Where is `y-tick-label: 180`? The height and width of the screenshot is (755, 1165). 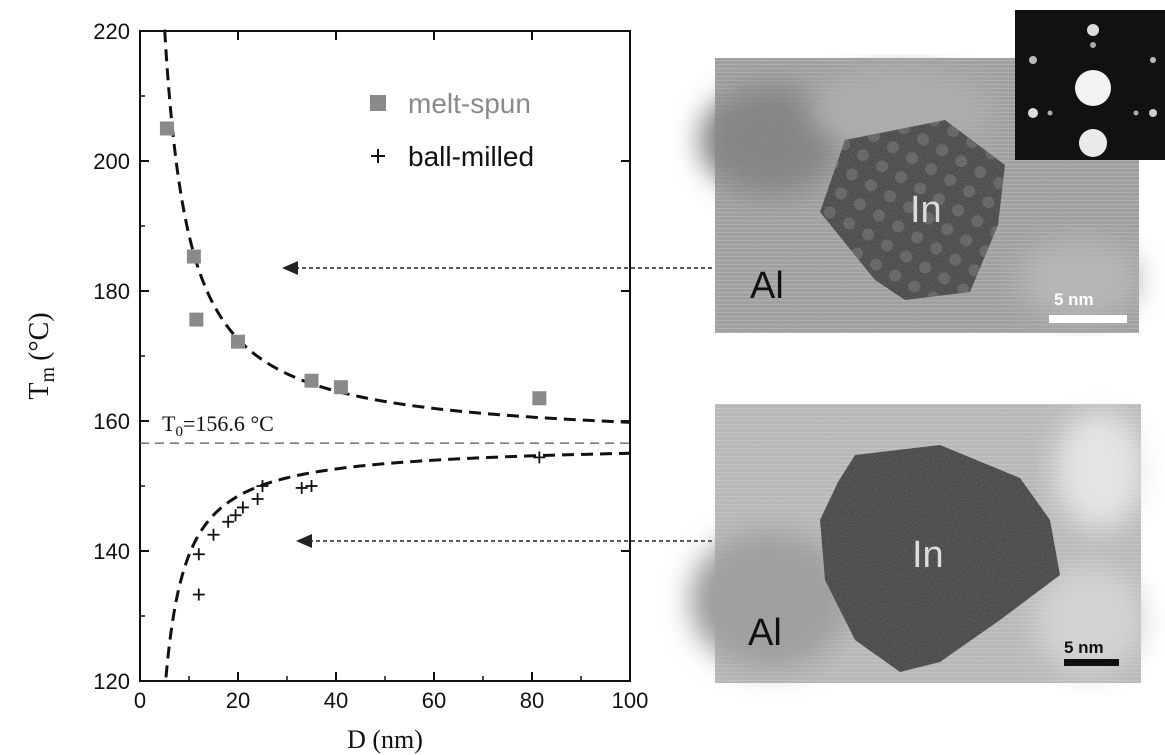 y-tick-label: 180 is located at coordinates (111, 291).